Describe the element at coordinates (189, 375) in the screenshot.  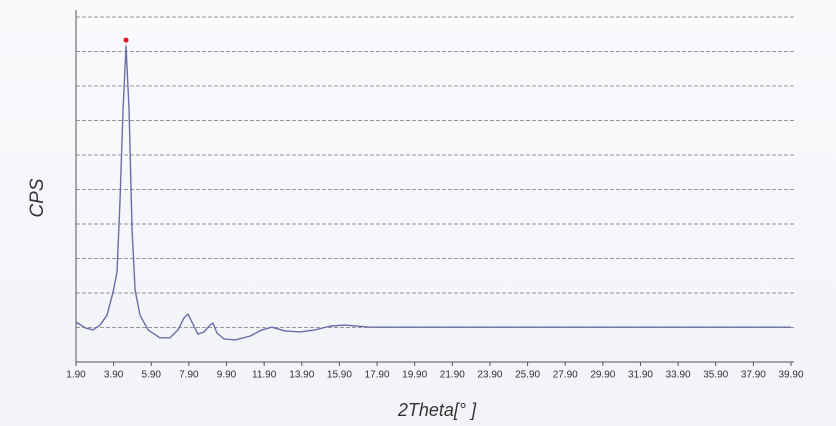
I see `x-tick-label: 7.90` at that location.